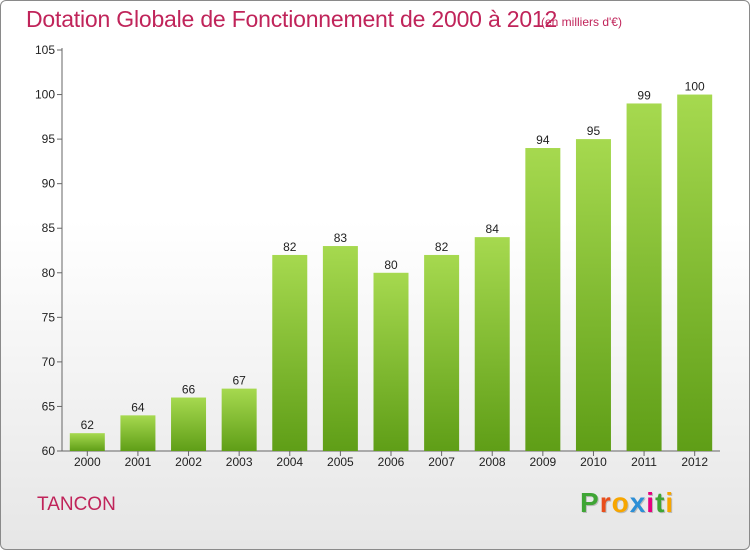 The image size is (750, 550). I want to click on bar-2010, so click(593, 295).